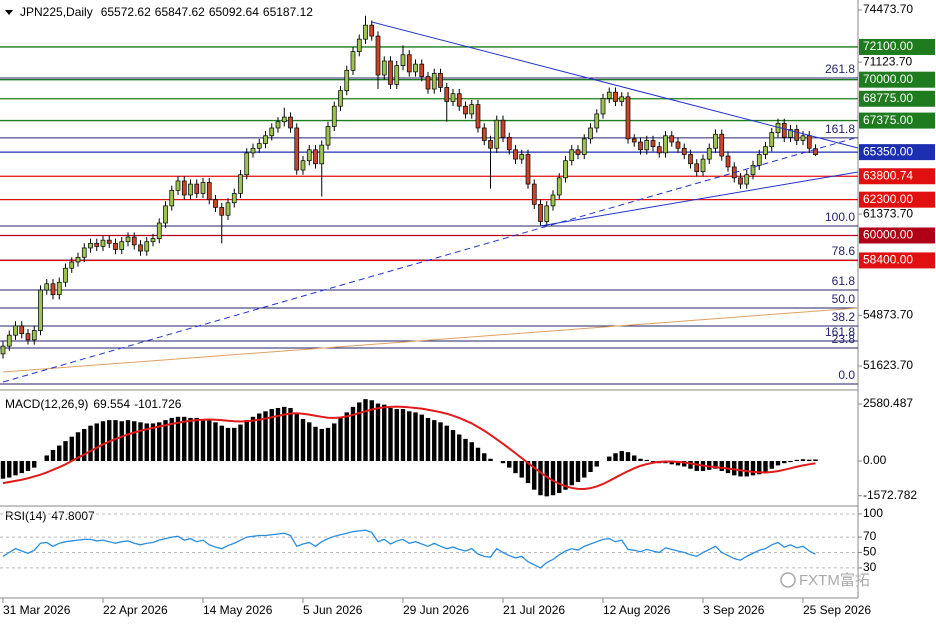 Image resolution: width=936 pixels, height=624 pixels. I want to click on symbol: JPN225,Daily, so click(56, 12).